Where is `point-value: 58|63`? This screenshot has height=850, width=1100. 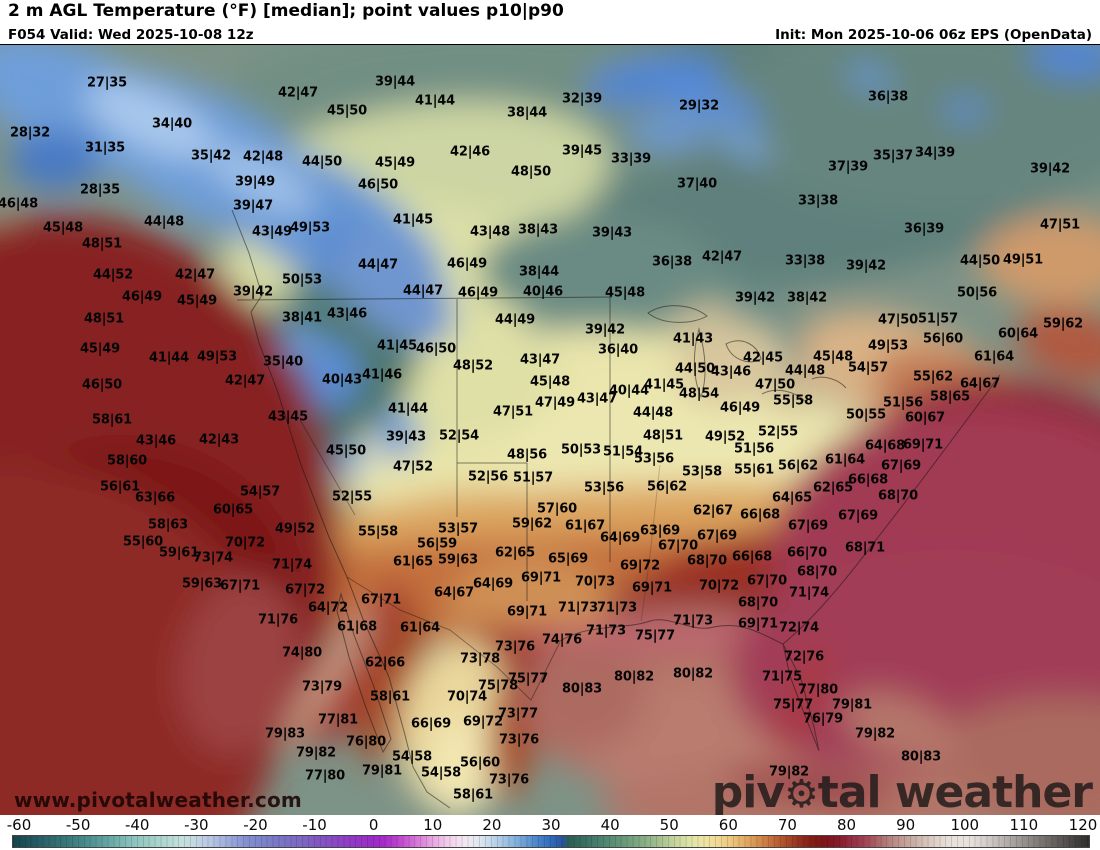 point-value: 58|63 is located at coordinates (168, 525).